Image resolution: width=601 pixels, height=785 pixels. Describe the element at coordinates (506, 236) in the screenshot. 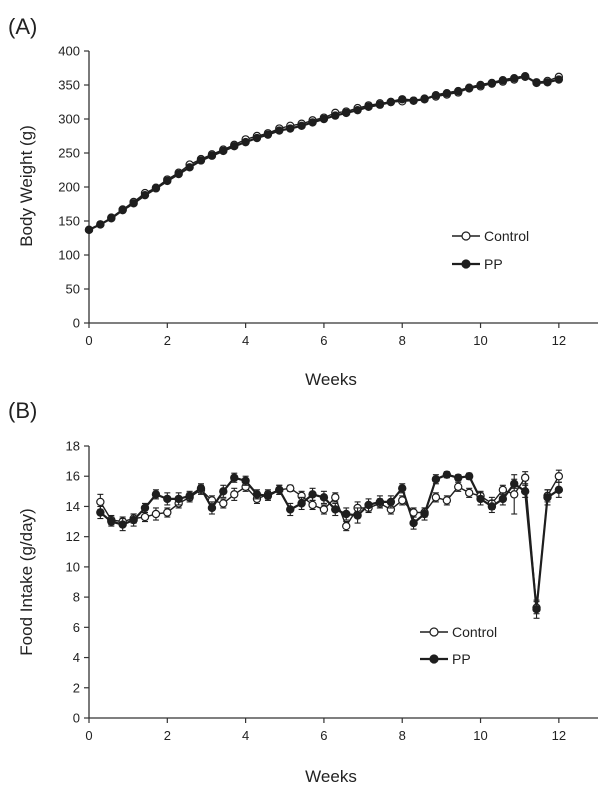

I see `legend-label-control: Control` at that location.